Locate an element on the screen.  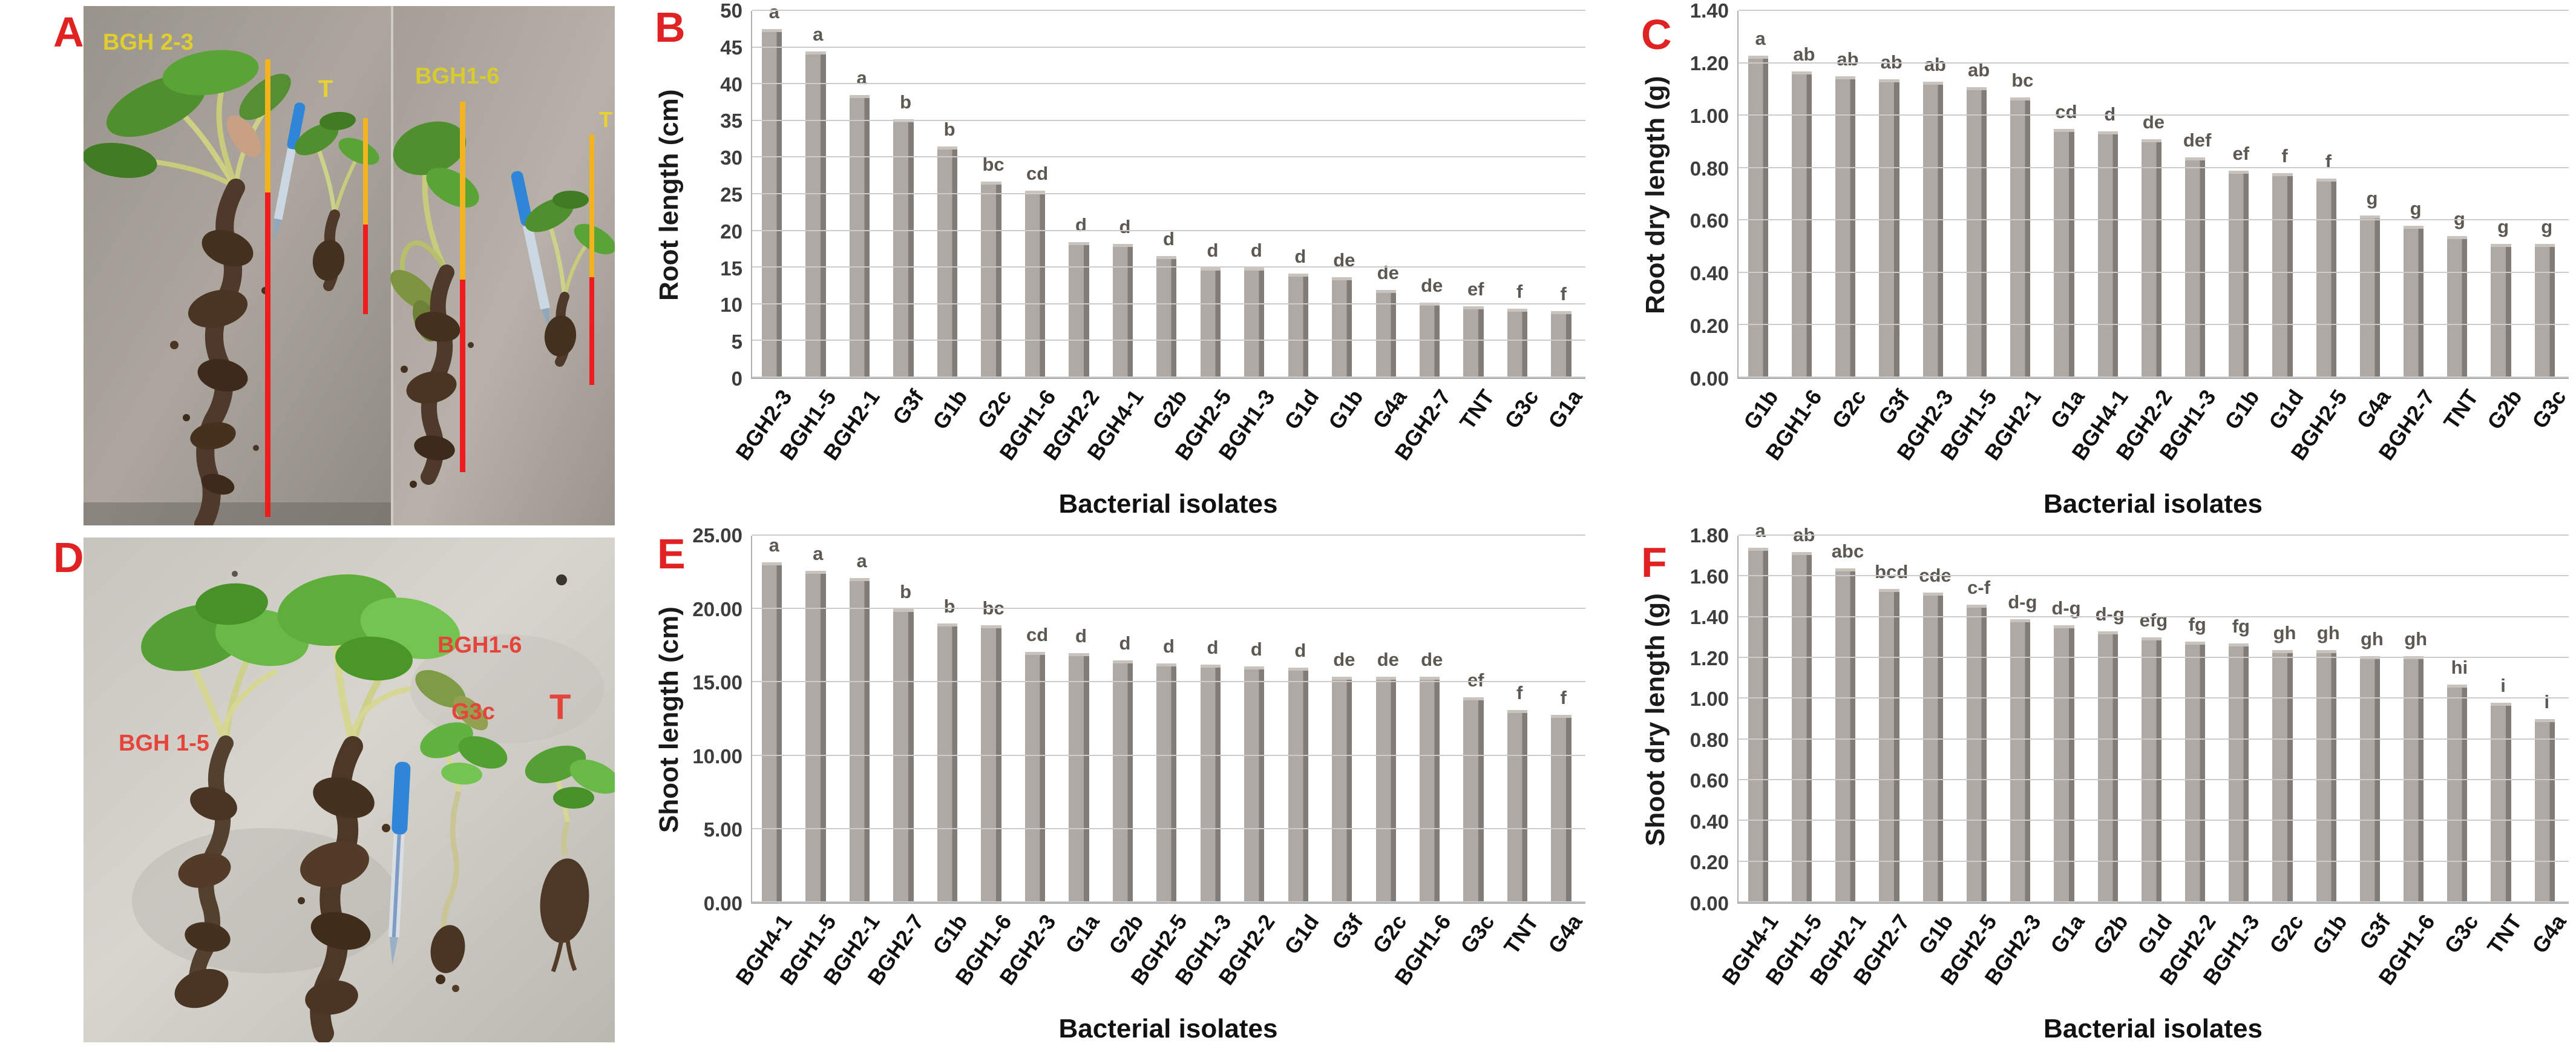
sig-letter: a is located at coordinates (818, 554).